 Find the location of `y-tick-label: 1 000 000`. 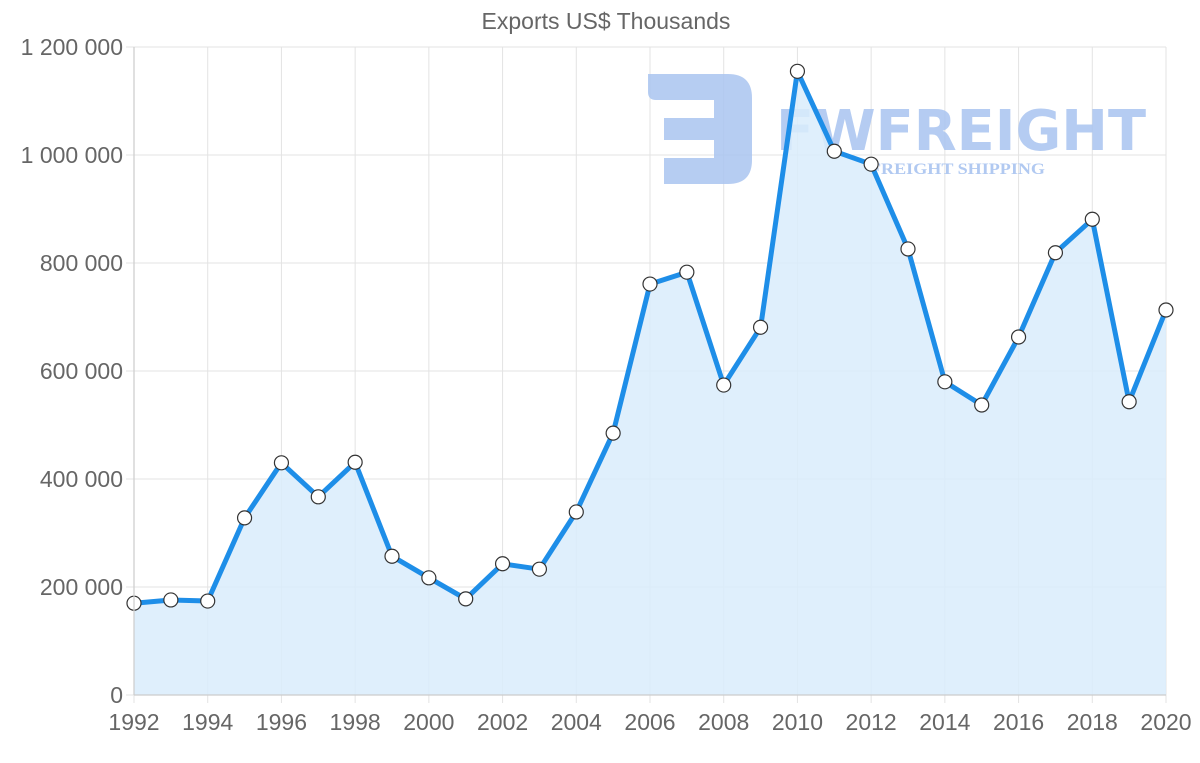

y-tick-label: 1 000 000 is located at coordinates (72, 155).